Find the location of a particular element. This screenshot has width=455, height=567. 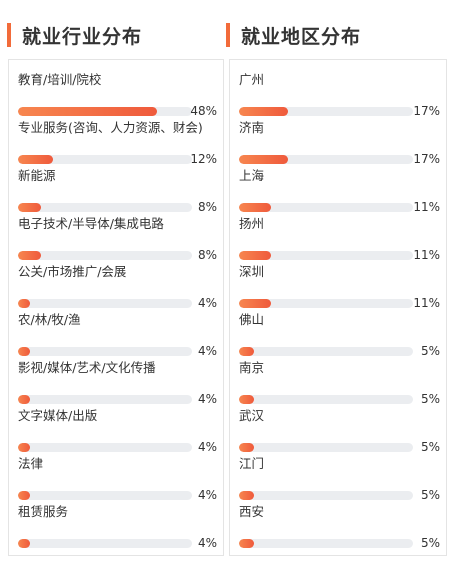

industry-item-label: 专业服务(咨询、人力资源、财会) is located at coordinates (110, 127).